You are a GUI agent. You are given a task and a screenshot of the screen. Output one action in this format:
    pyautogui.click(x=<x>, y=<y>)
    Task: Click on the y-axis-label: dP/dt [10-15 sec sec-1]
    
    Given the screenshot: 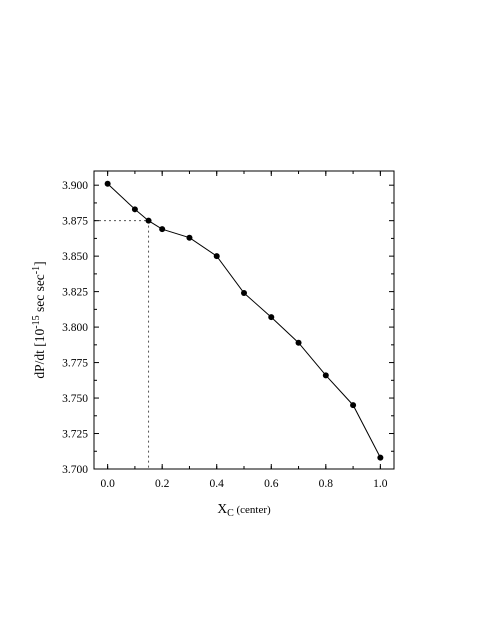 What is the action you would take?
    pyautogui.click(x=39, y=319)
    